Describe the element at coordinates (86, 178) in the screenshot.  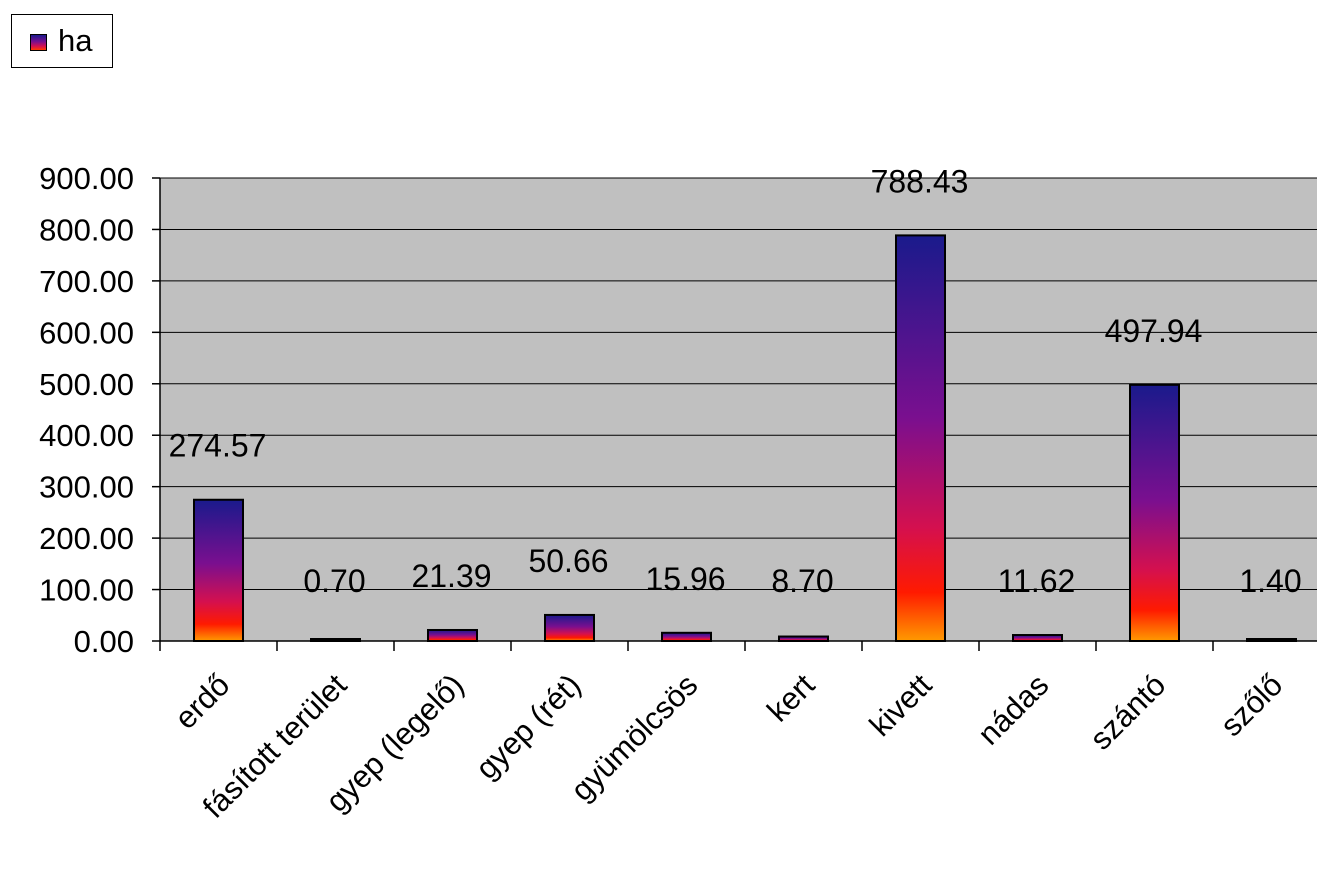
I see `y-tick-label: 900.00` at that location.